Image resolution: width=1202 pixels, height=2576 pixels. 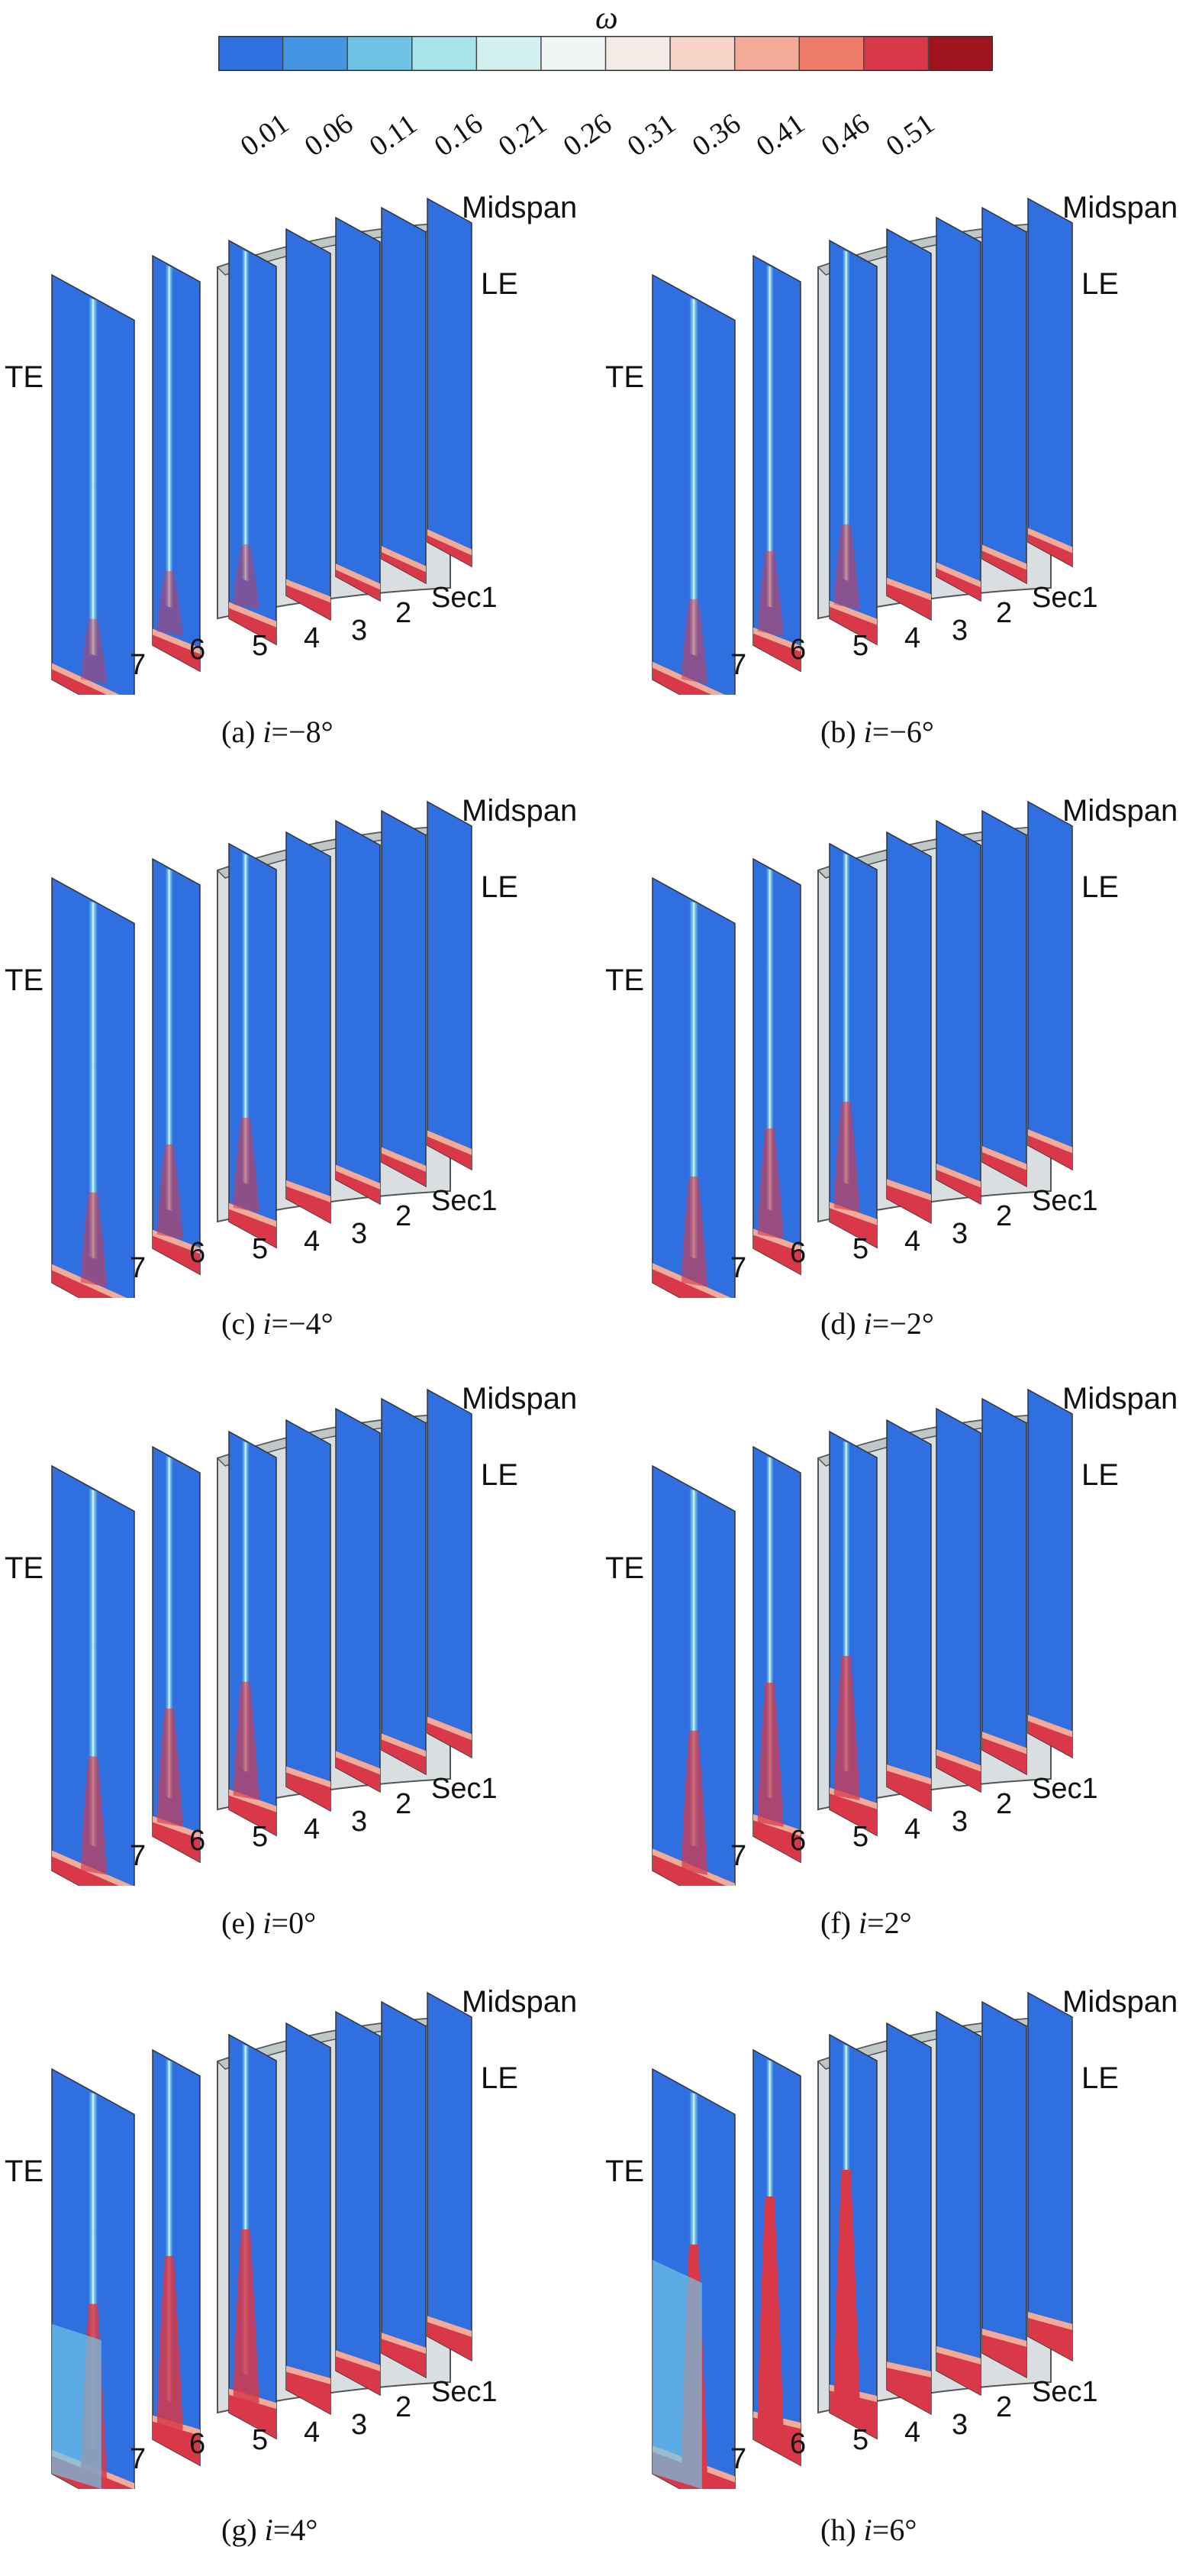 I want to click on section-number-label: 4, so click(x=312, y=1829).